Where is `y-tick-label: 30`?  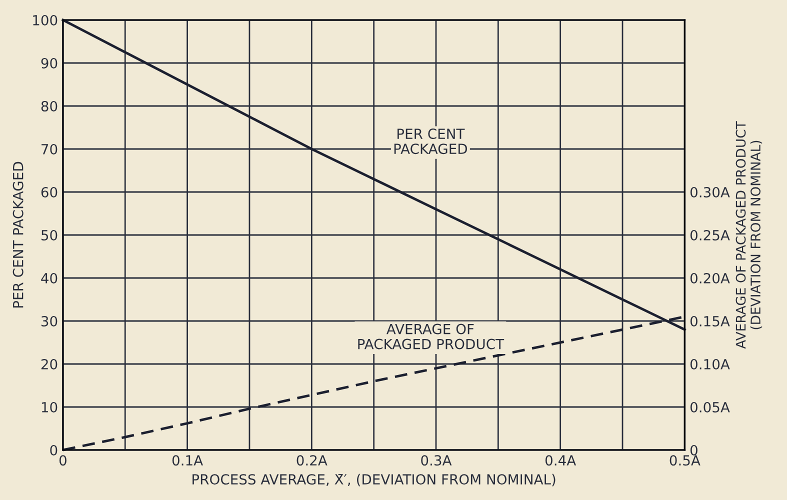
y-tick-label: 30 is located at coordinates (49, 321).